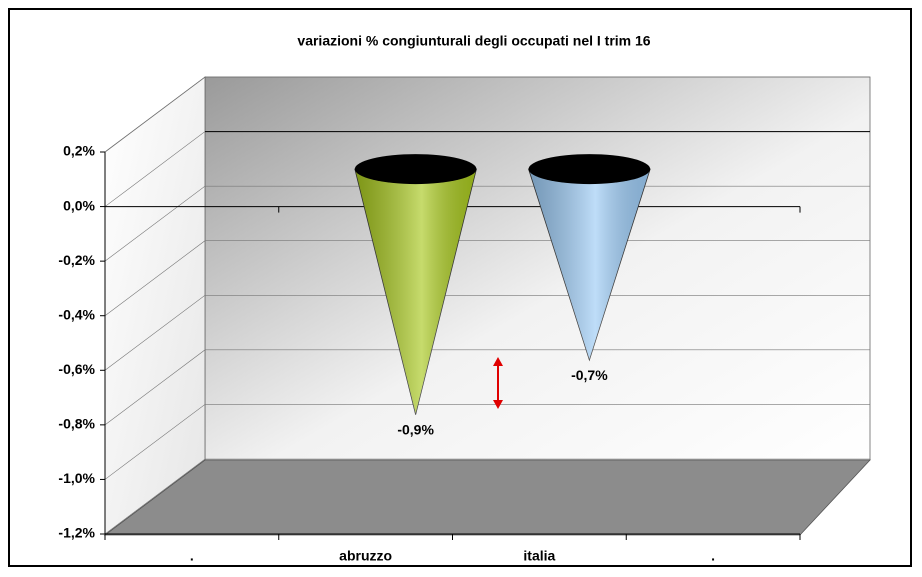 The image size is (922, 577). I want to click on y-tick-label: -0,6%, so click(76, 369).